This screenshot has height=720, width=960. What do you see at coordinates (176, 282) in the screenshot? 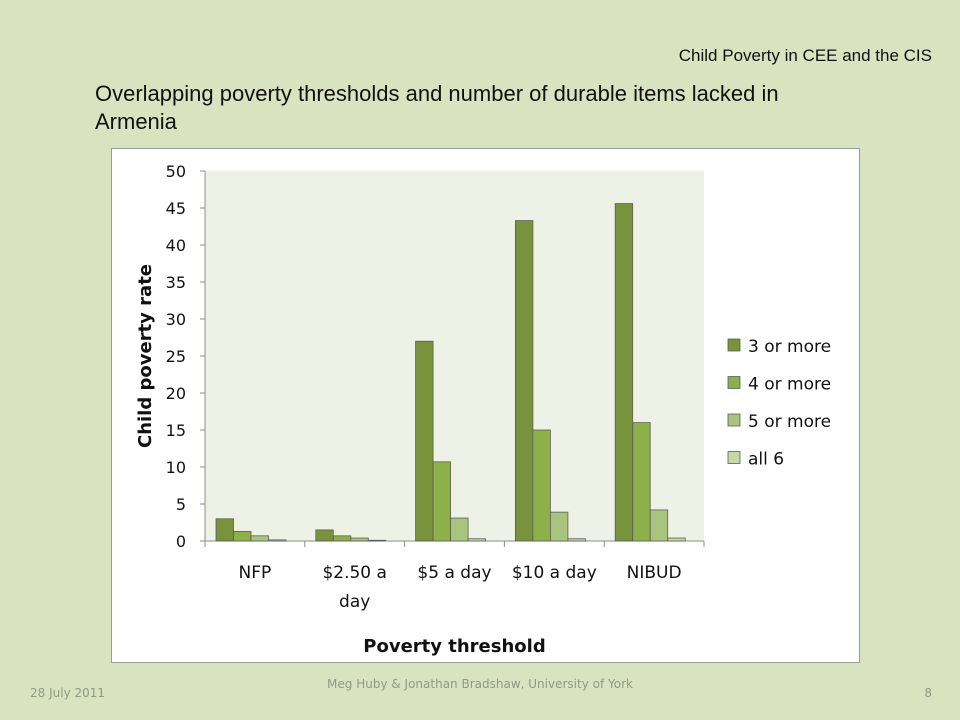
I see `y-tick-label: 35` at bounding box center [176, 282].